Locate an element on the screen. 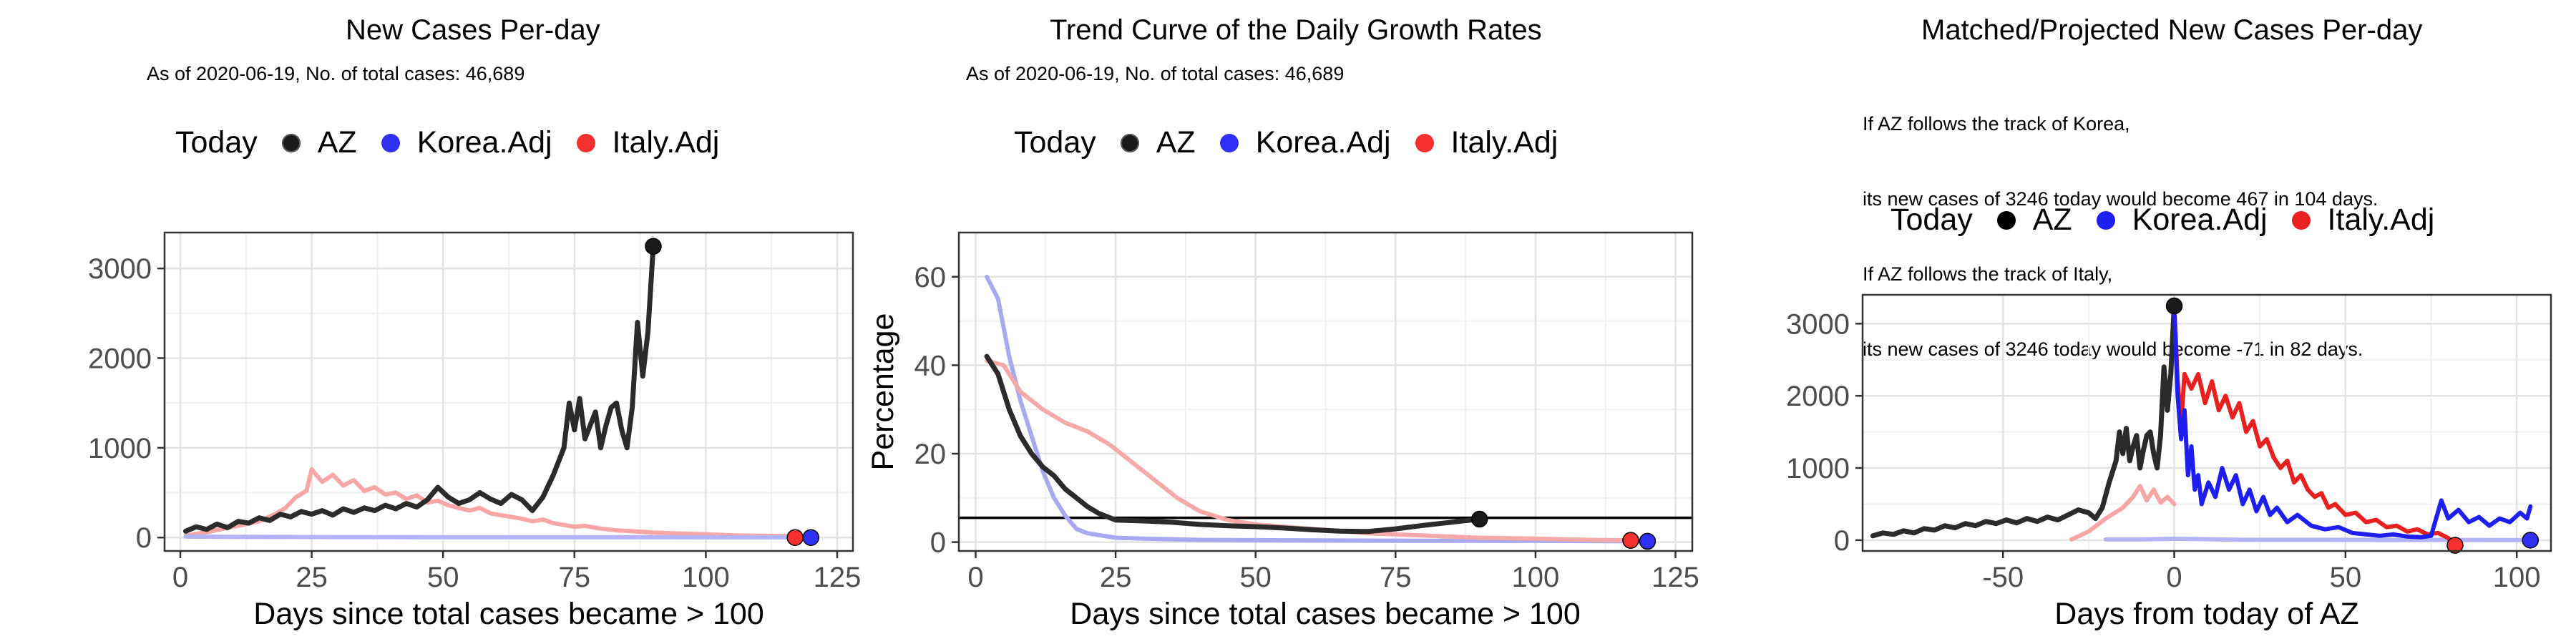 This screenshot has width=2576, height=644. chart-title: New Cases Per-day is located at coordinates (473, 30).